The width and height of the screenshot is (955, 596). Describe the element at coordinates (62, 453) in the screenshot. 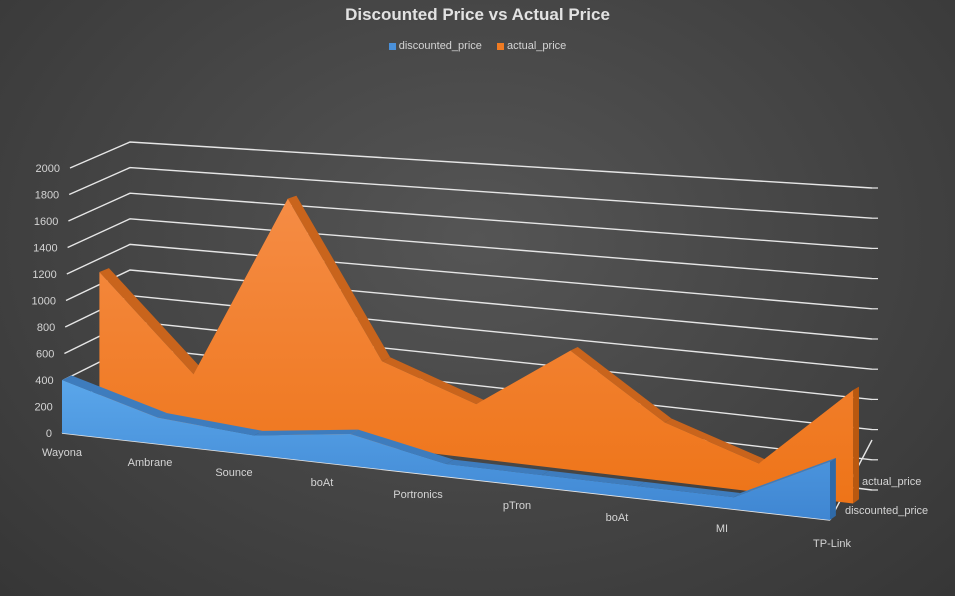

I see `x-tick-label: Wayona` at that location.